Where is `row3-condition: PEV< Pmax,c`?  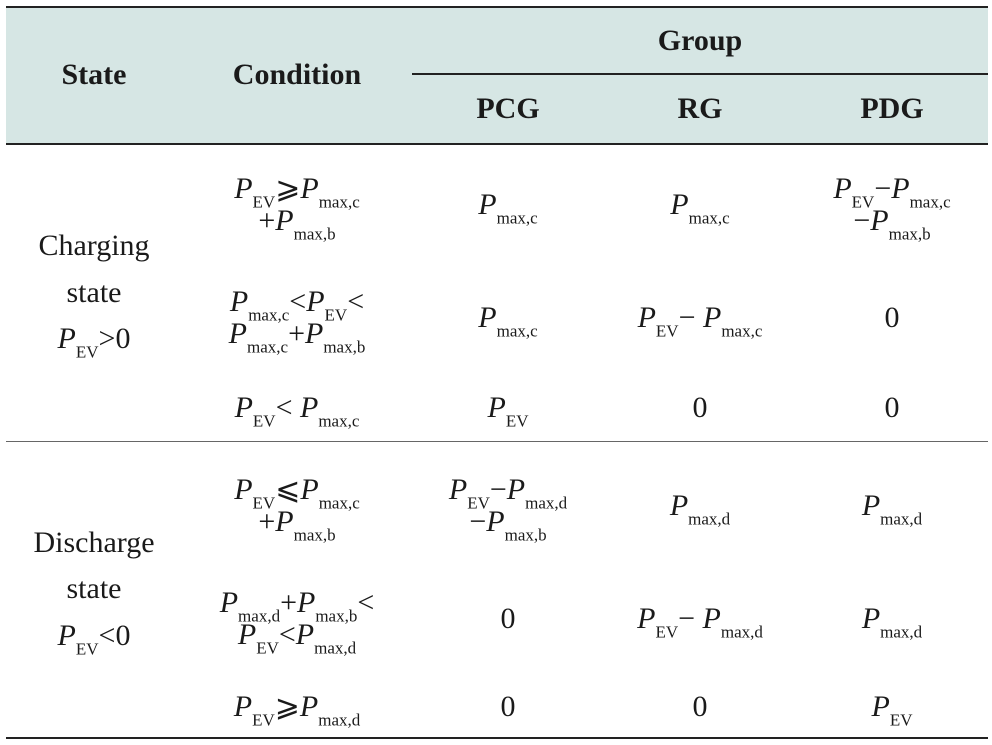 row3-condition: PEV< Pmax,c is located at coordinates (297, 410).